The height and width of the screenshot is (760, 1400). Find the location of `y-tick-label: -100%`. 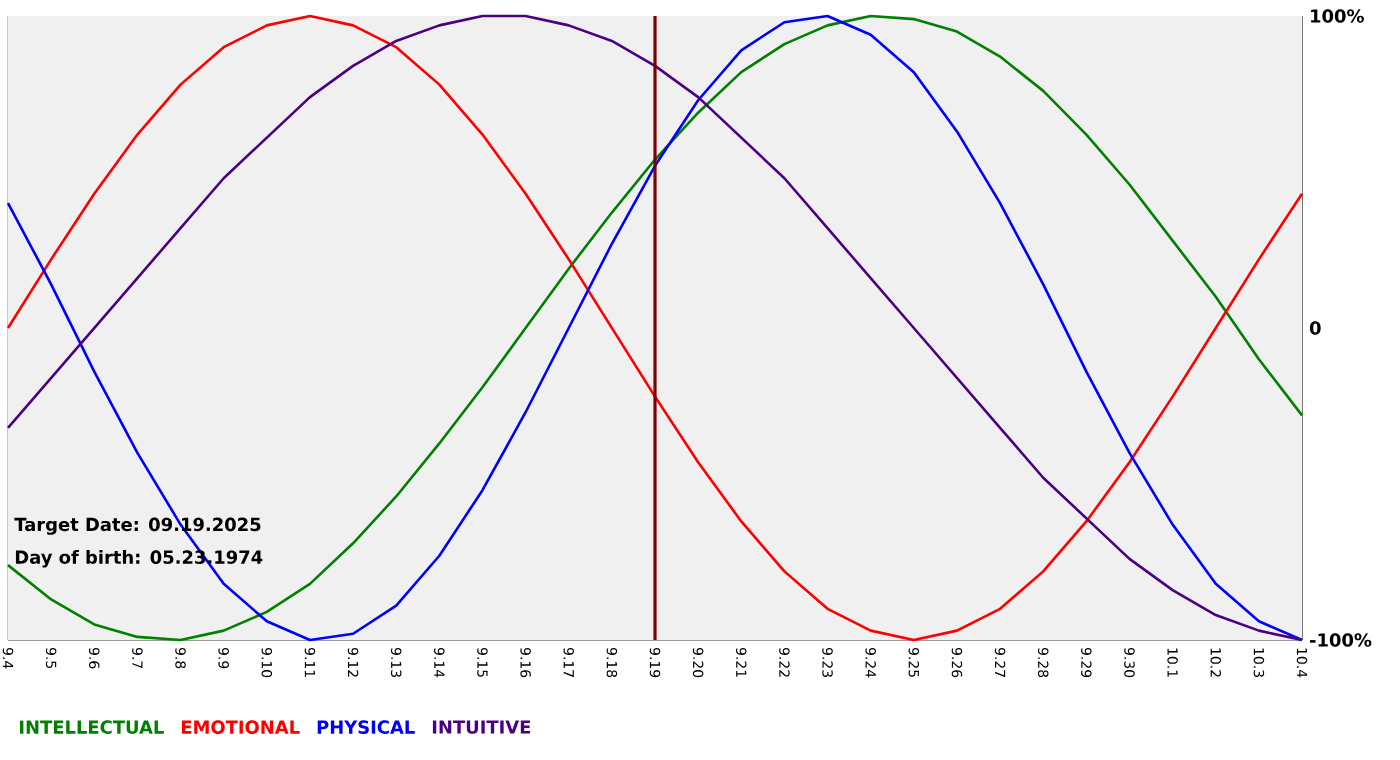

y-tick-label: -100% is located at coordinates (1341, 640).